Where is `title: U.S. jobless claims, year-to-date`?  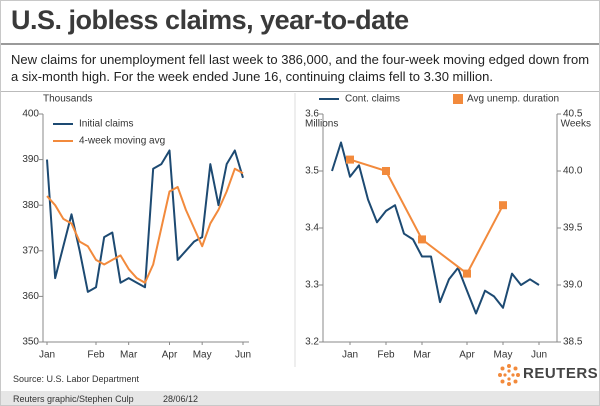
title: U.S. jobless claims, year-to-date is located at coordinates (210, 20).